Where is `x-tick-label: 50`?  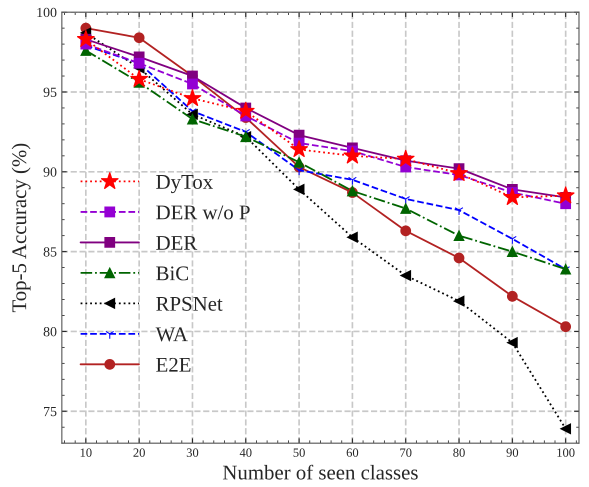
x-tick-label: 50 is located at coordinates (299, 452).